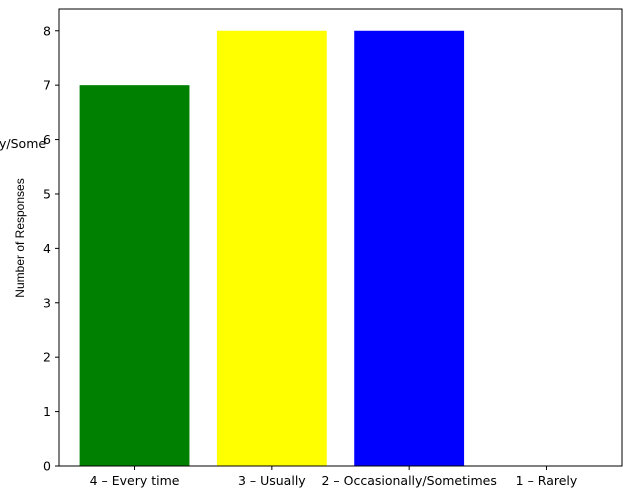  I want to click on x-tick-label: 3 – Usually, so click(272, 480).